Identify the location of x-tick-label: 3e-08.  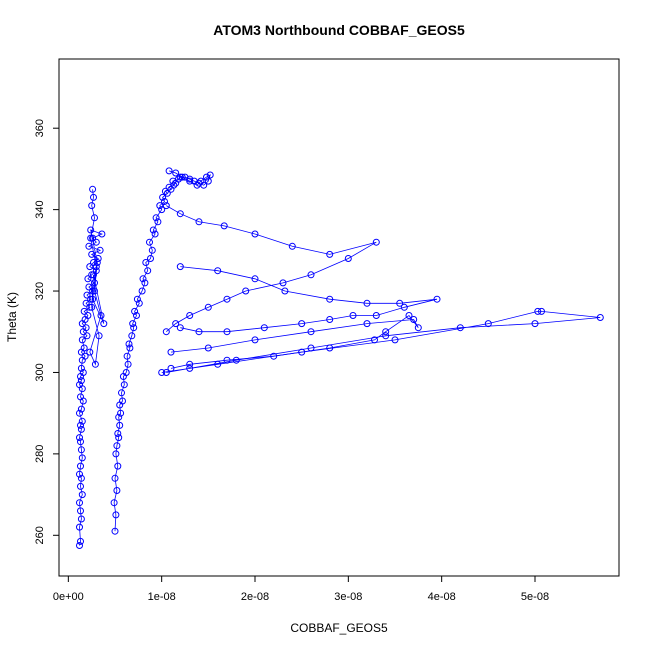
(348, 597).